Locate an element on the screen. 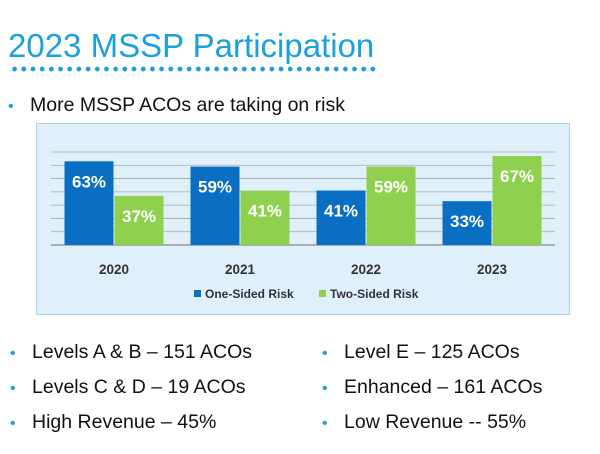 This screenshot has width=600, height=454. intro-bullet-text: More MSSP ACOs are taking on risk is located at coordinates (188, 105).